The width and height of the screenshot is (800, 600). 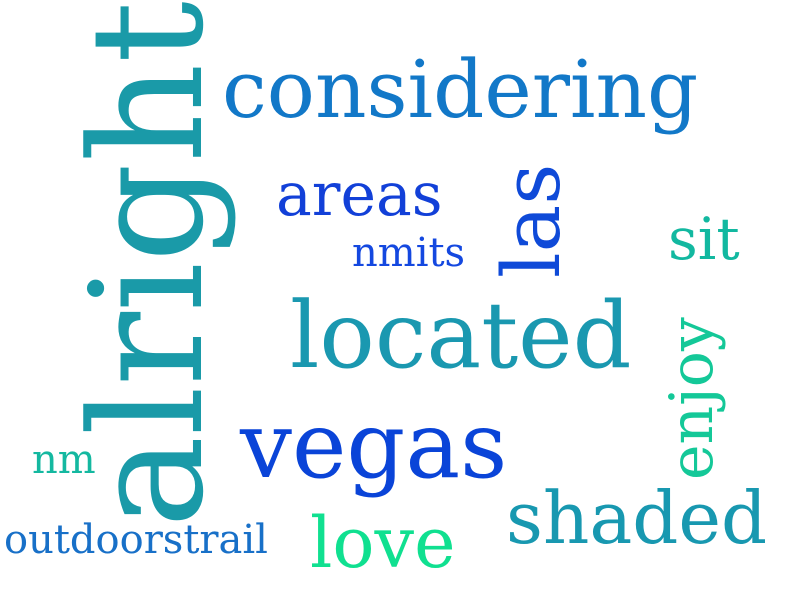 I want to click on word-nm: nm, so click(x=64, y=460).